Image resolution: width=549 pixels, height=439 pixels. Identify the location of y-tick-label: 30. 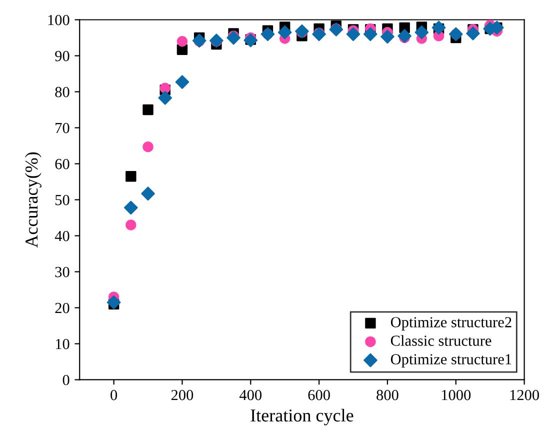
(62, 272).